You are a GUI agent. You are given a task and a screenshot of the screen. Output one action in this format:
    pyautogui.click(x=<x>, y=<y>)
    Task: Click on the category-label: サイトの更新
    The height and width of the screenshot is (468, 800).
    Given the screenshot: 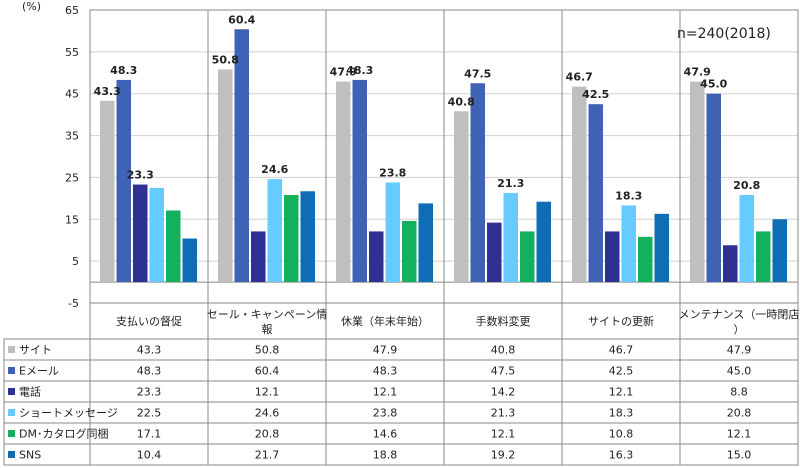 What is the action you would take?
    pyautogui.click(x=621, y=321)
    